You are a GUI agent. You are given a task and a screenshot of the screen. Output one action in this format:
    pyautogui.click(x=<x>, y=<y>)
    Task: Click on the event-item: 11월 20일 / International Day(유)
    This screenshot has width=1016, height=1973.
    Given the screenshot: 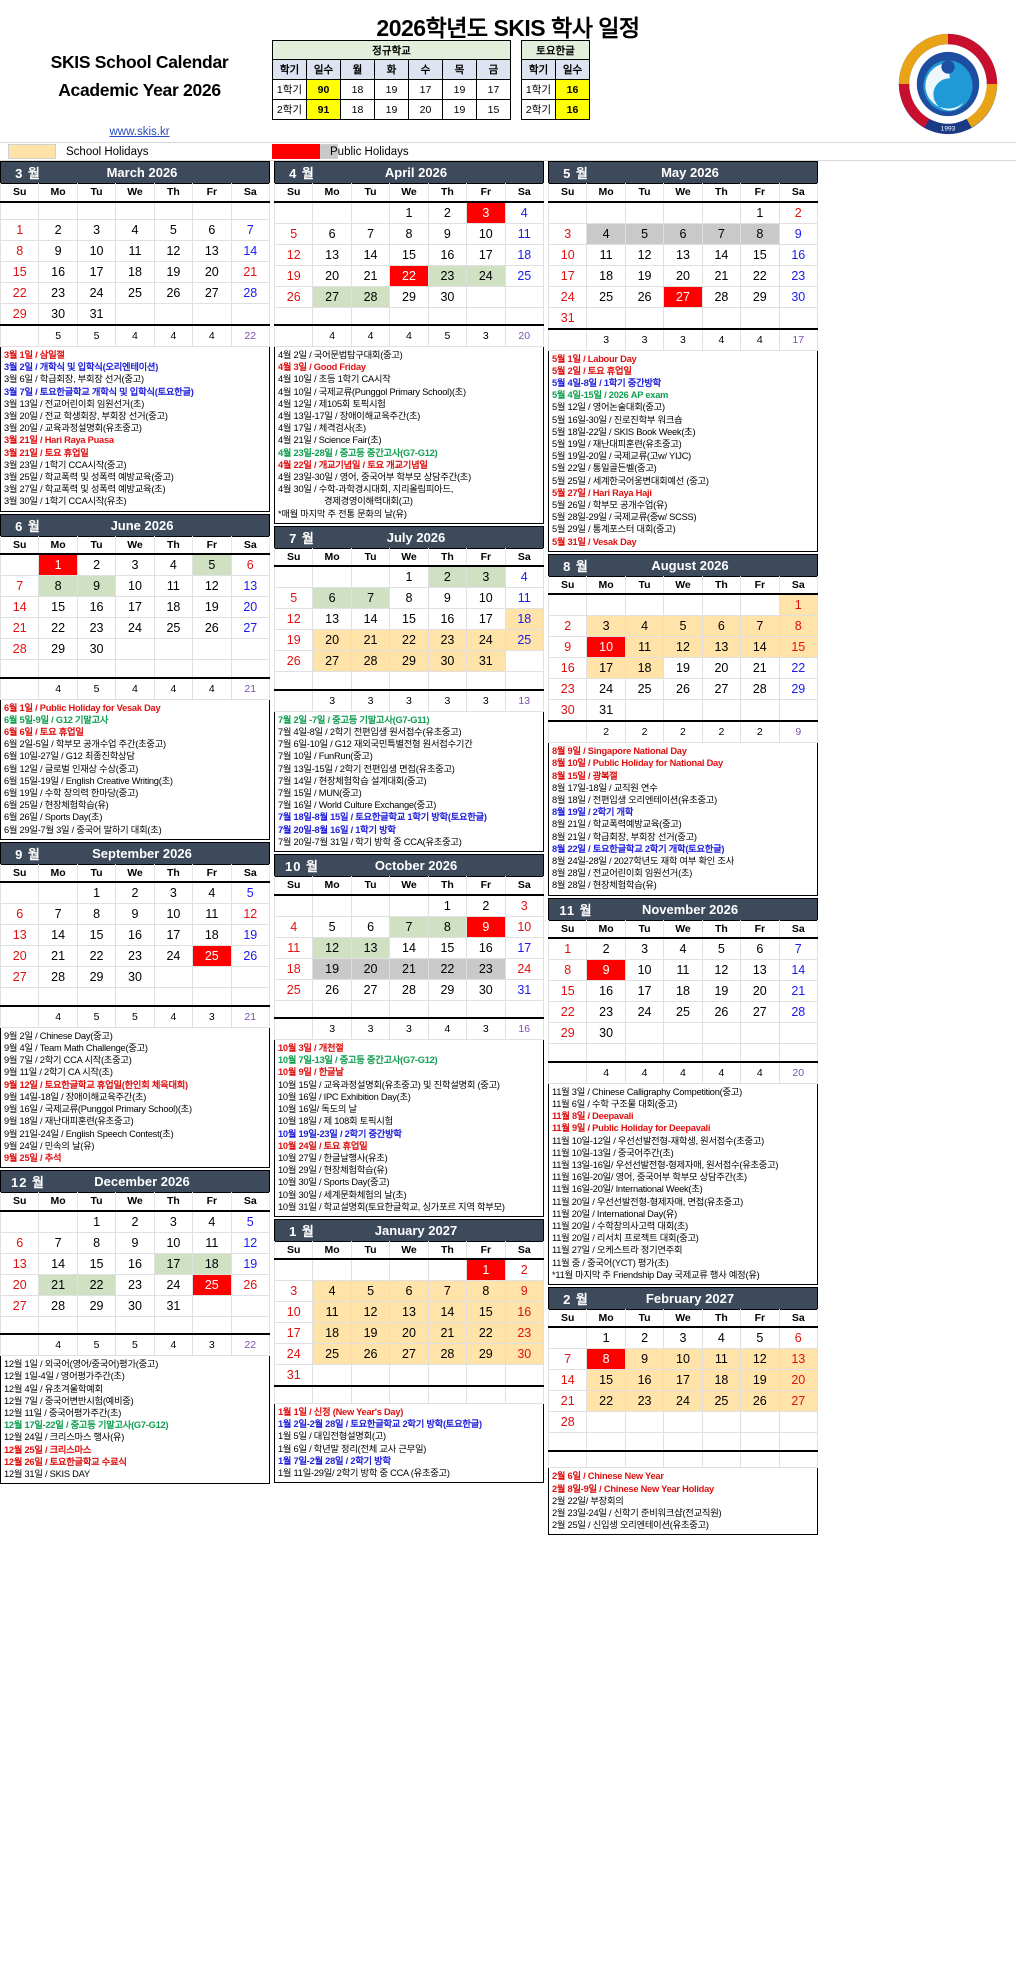 What is the action you would take?
    pyautogui.click(x=614, y=1213)
    